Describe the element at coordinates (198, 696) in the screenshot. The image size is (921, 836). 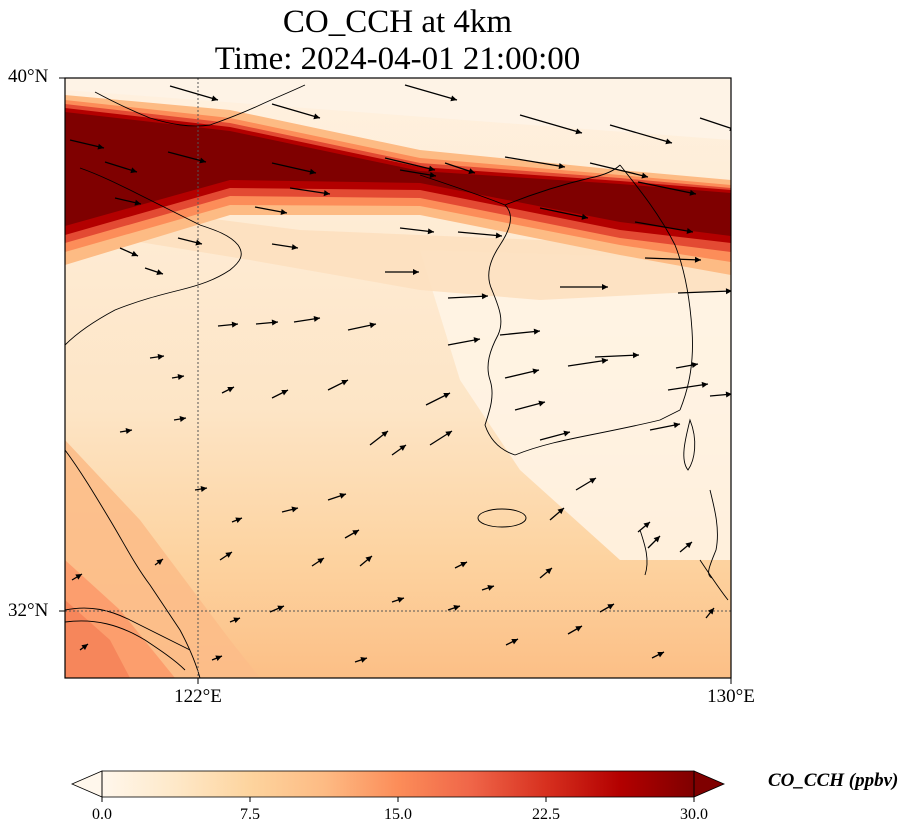
I see `lon-label-122e: 122°E` at that location.